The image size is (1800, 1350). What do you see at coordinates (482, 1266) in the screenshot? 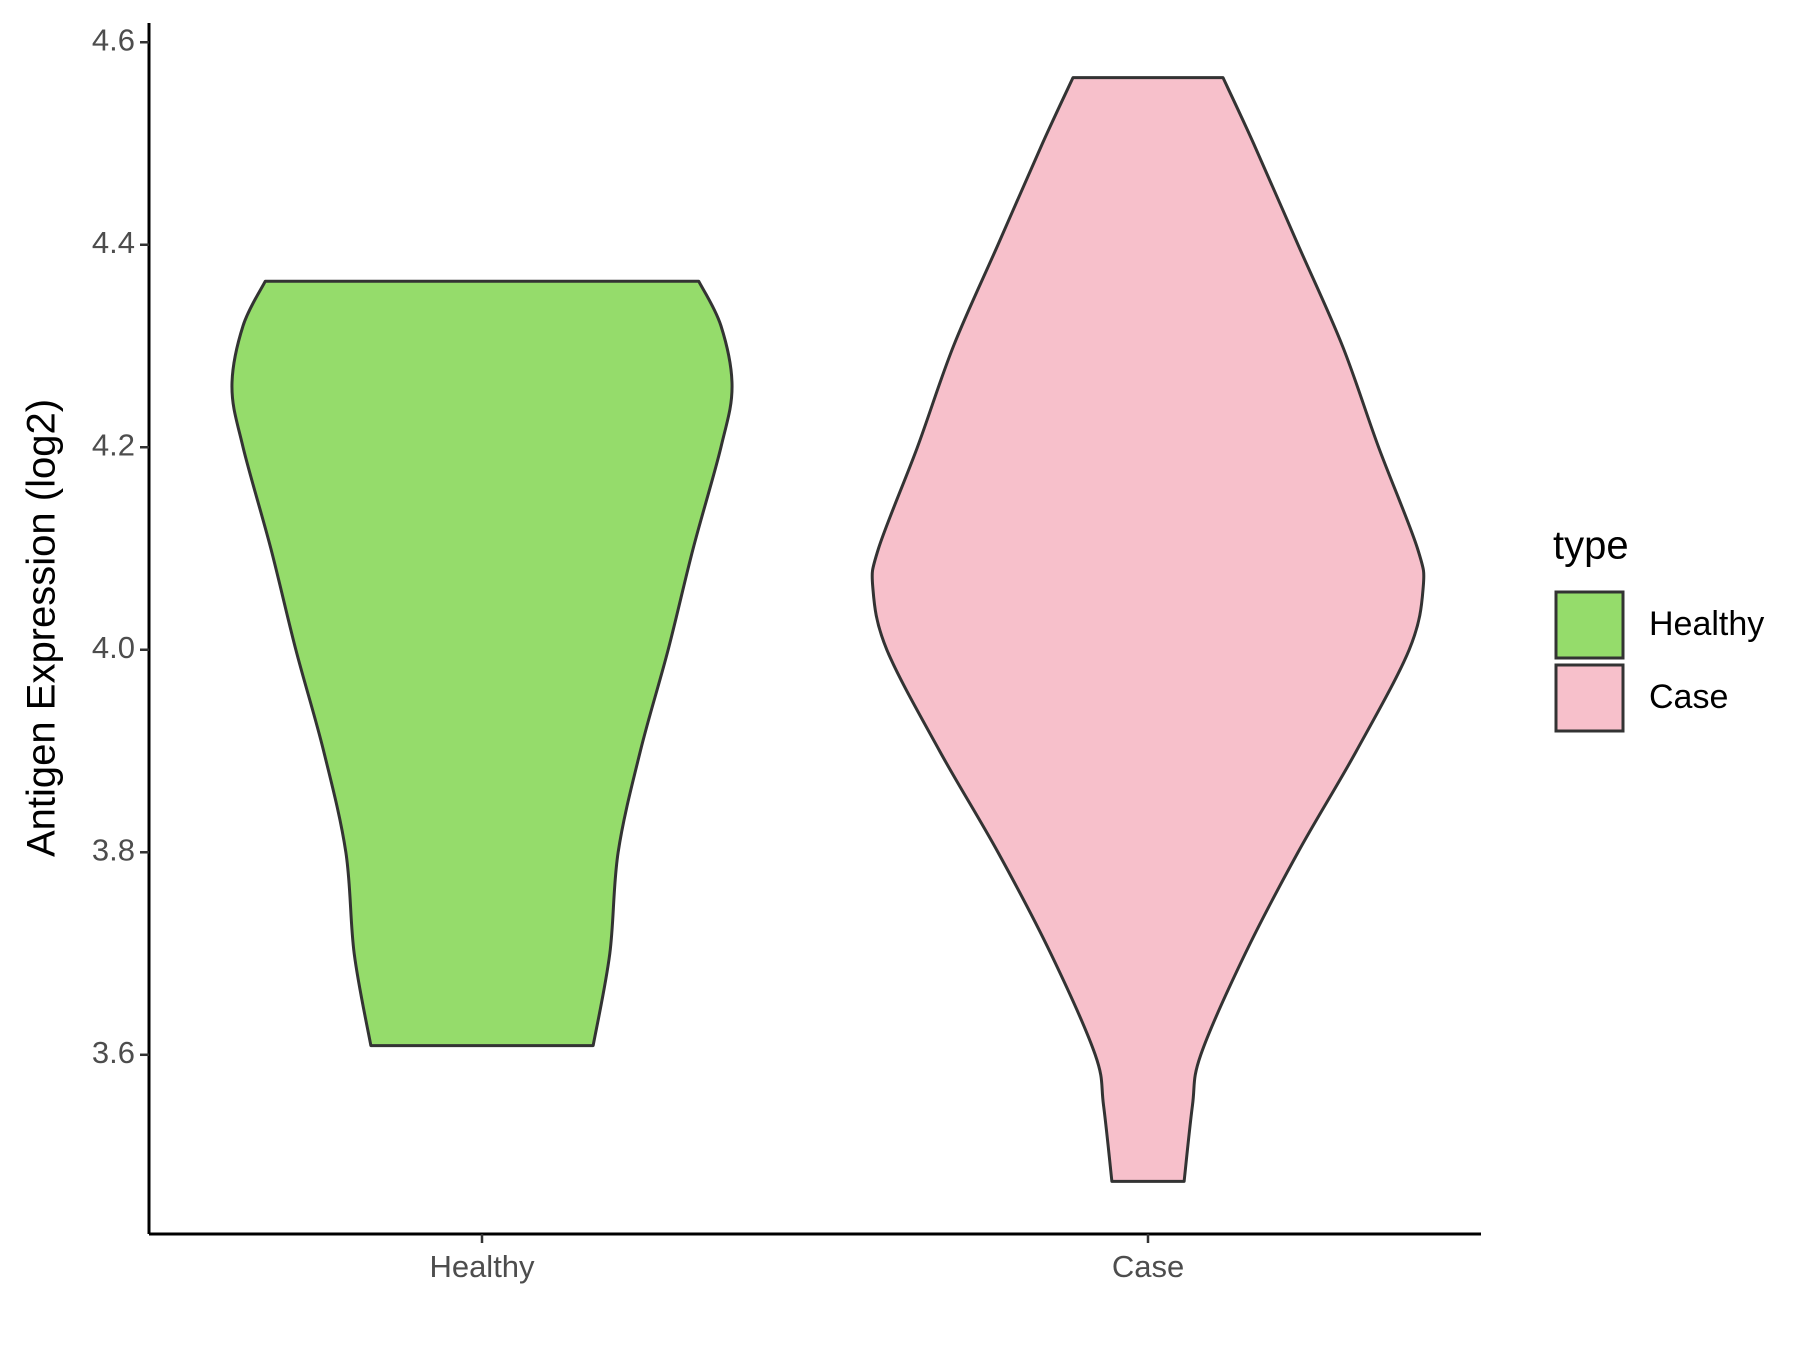
I see `x-tick-label: Healthy` at bounding box center [482, 1266].